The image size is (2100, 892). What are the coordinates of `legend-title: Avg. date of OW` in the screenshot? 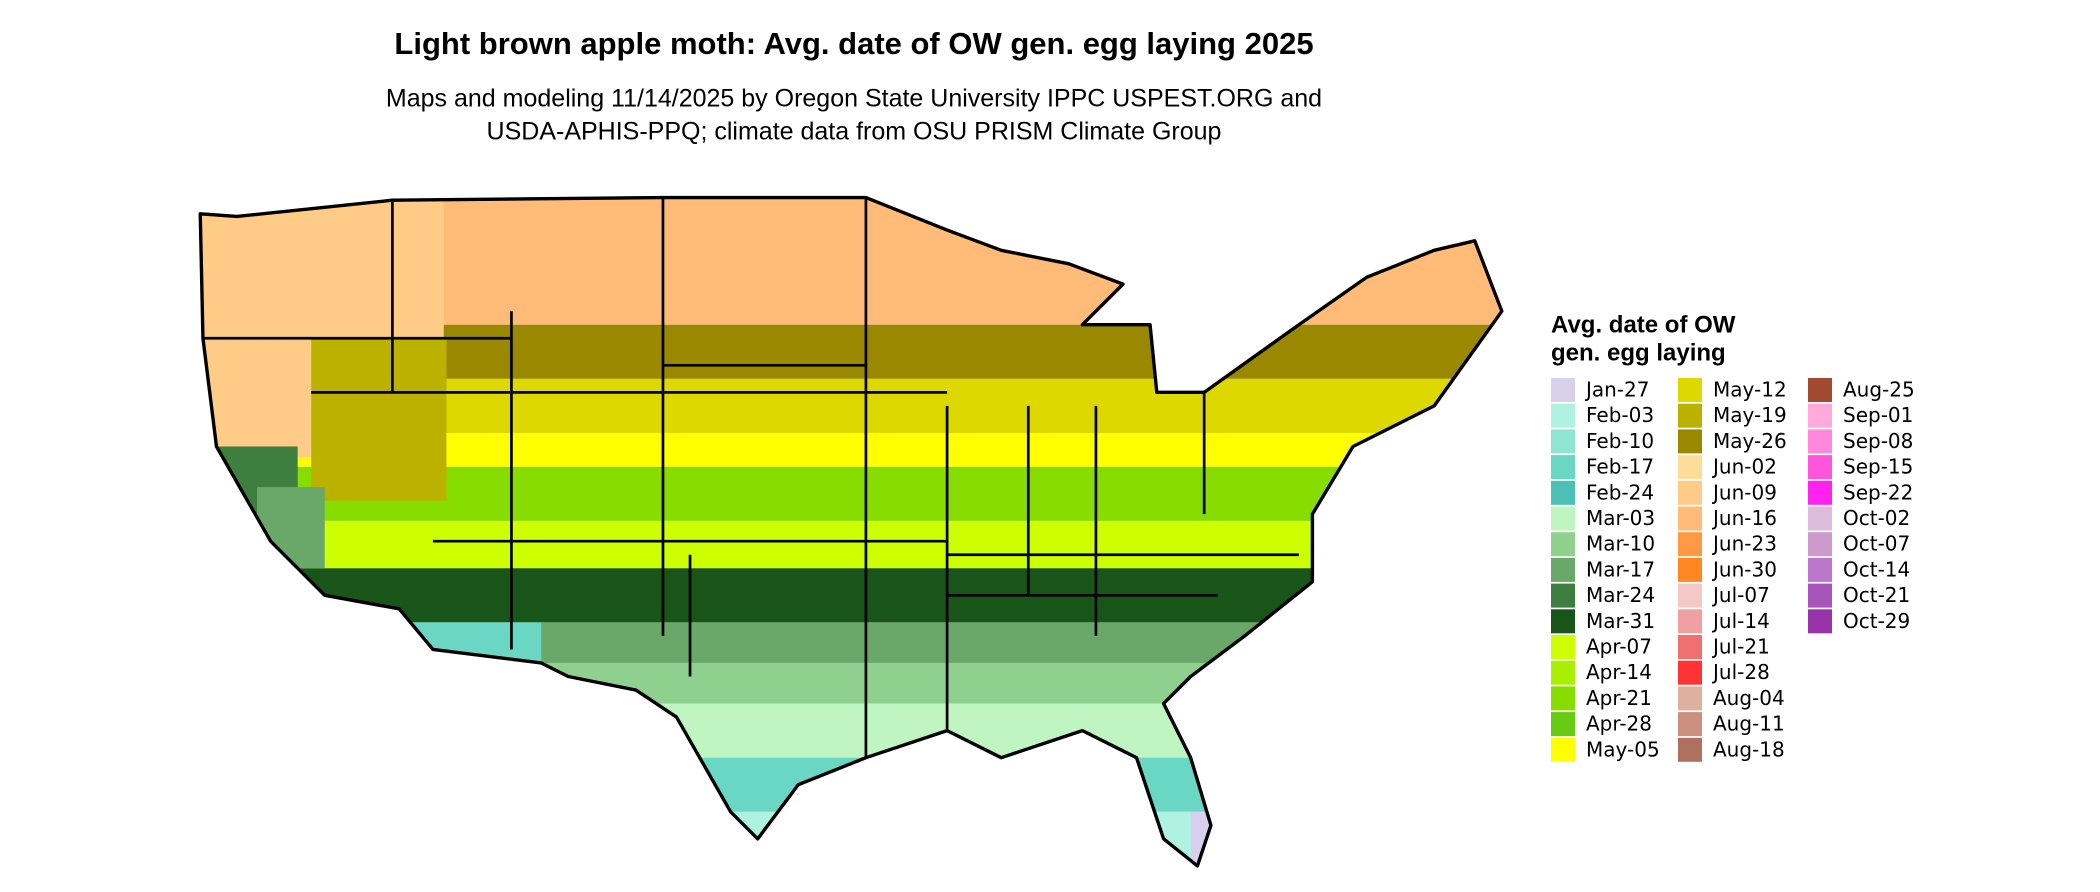 It's located at (1643, 324).